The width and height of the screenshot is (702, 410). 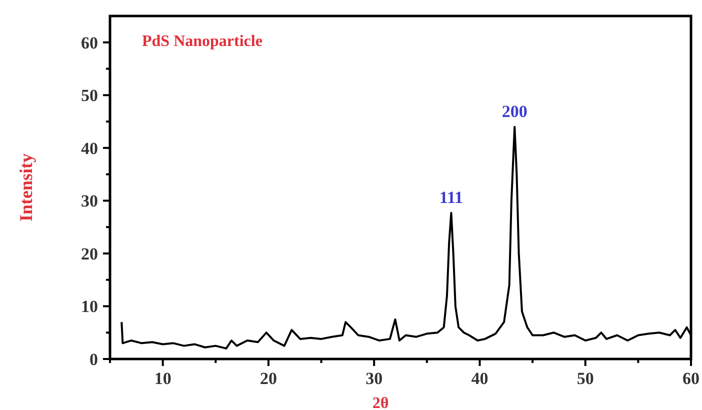 What do you see at coordinates (89, 201) in the screenshot?
I see `y-tick-label: 30` at bounding box center [89, 201].